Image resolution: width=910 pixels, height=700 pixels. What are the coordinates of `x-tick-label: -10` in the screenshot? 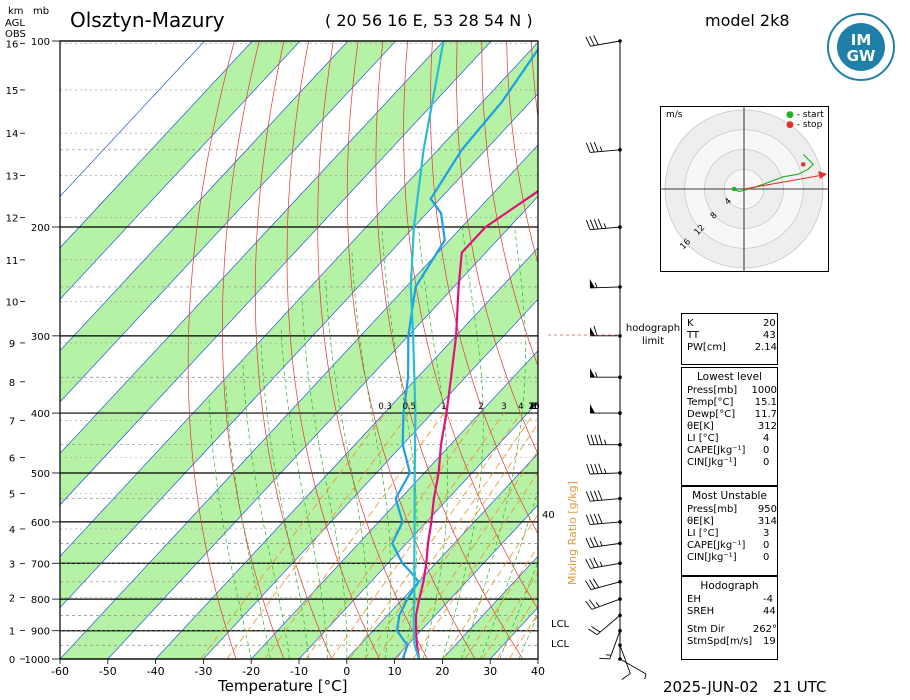 It's located at (299, 671).